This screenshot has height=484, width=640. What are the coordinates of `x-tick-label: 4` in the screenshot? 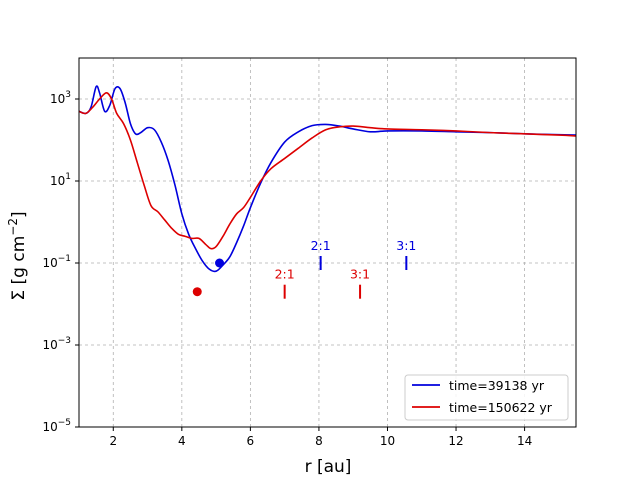 It's located at (182, 441).